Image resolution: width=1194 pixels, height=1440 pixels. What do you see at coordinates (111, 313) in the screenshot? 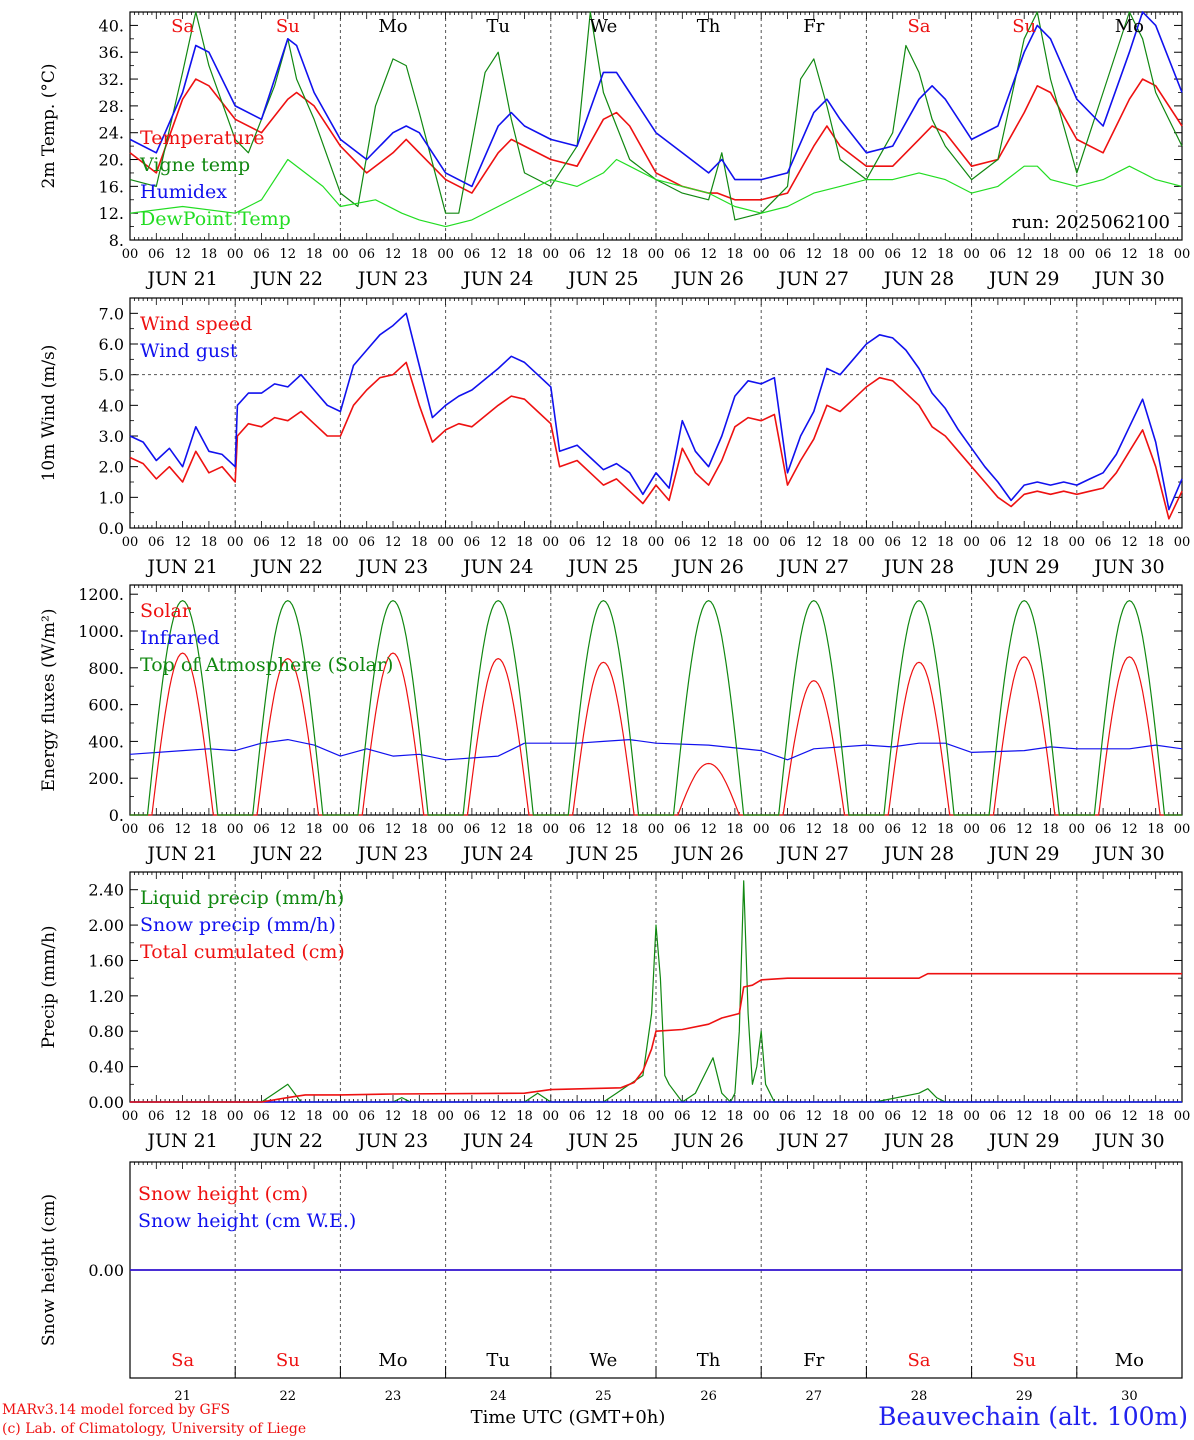
I see `y-tick-label: 7.0` at bounding box center [111, 313].